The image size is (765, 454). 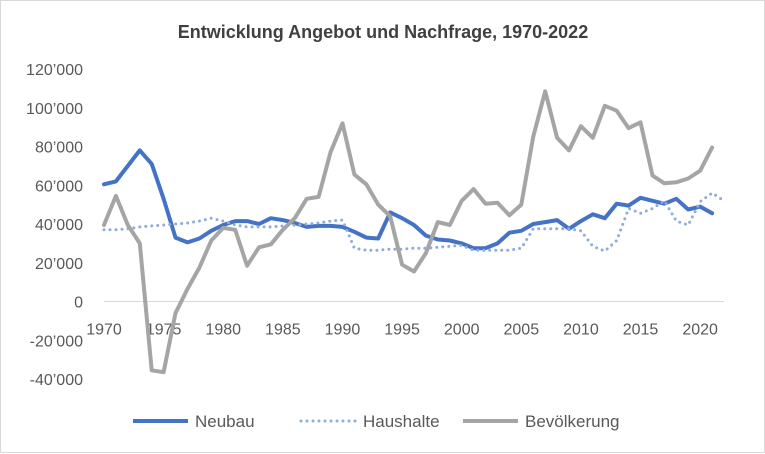 I want to click on x-tick-label: 1990, so click(x=343, y=330).